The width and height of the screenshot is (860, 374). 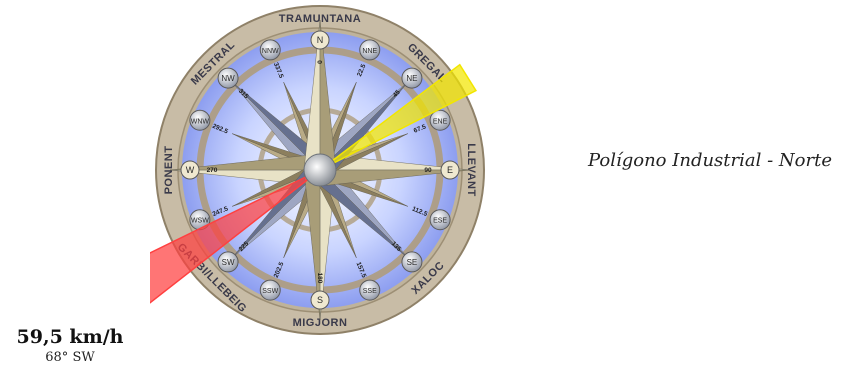 I want to click on point-badge-w: W, so click(x=190, y=170).